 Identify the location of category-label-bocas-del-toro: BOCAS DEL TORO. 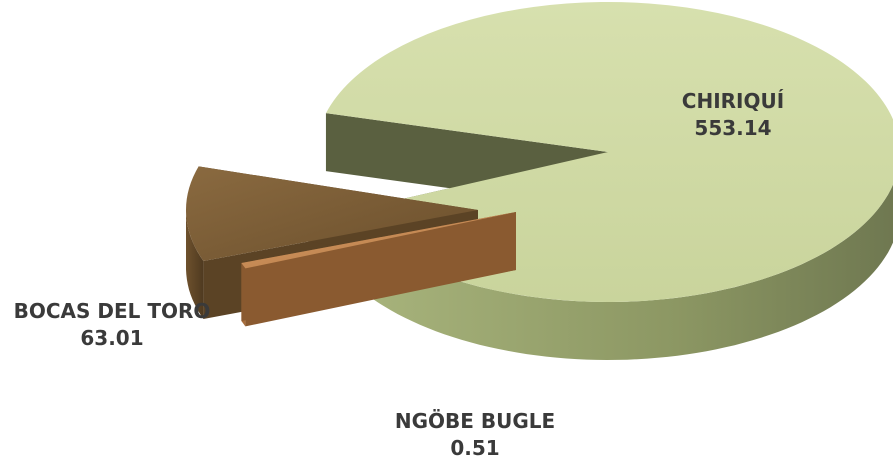
(112, 311).